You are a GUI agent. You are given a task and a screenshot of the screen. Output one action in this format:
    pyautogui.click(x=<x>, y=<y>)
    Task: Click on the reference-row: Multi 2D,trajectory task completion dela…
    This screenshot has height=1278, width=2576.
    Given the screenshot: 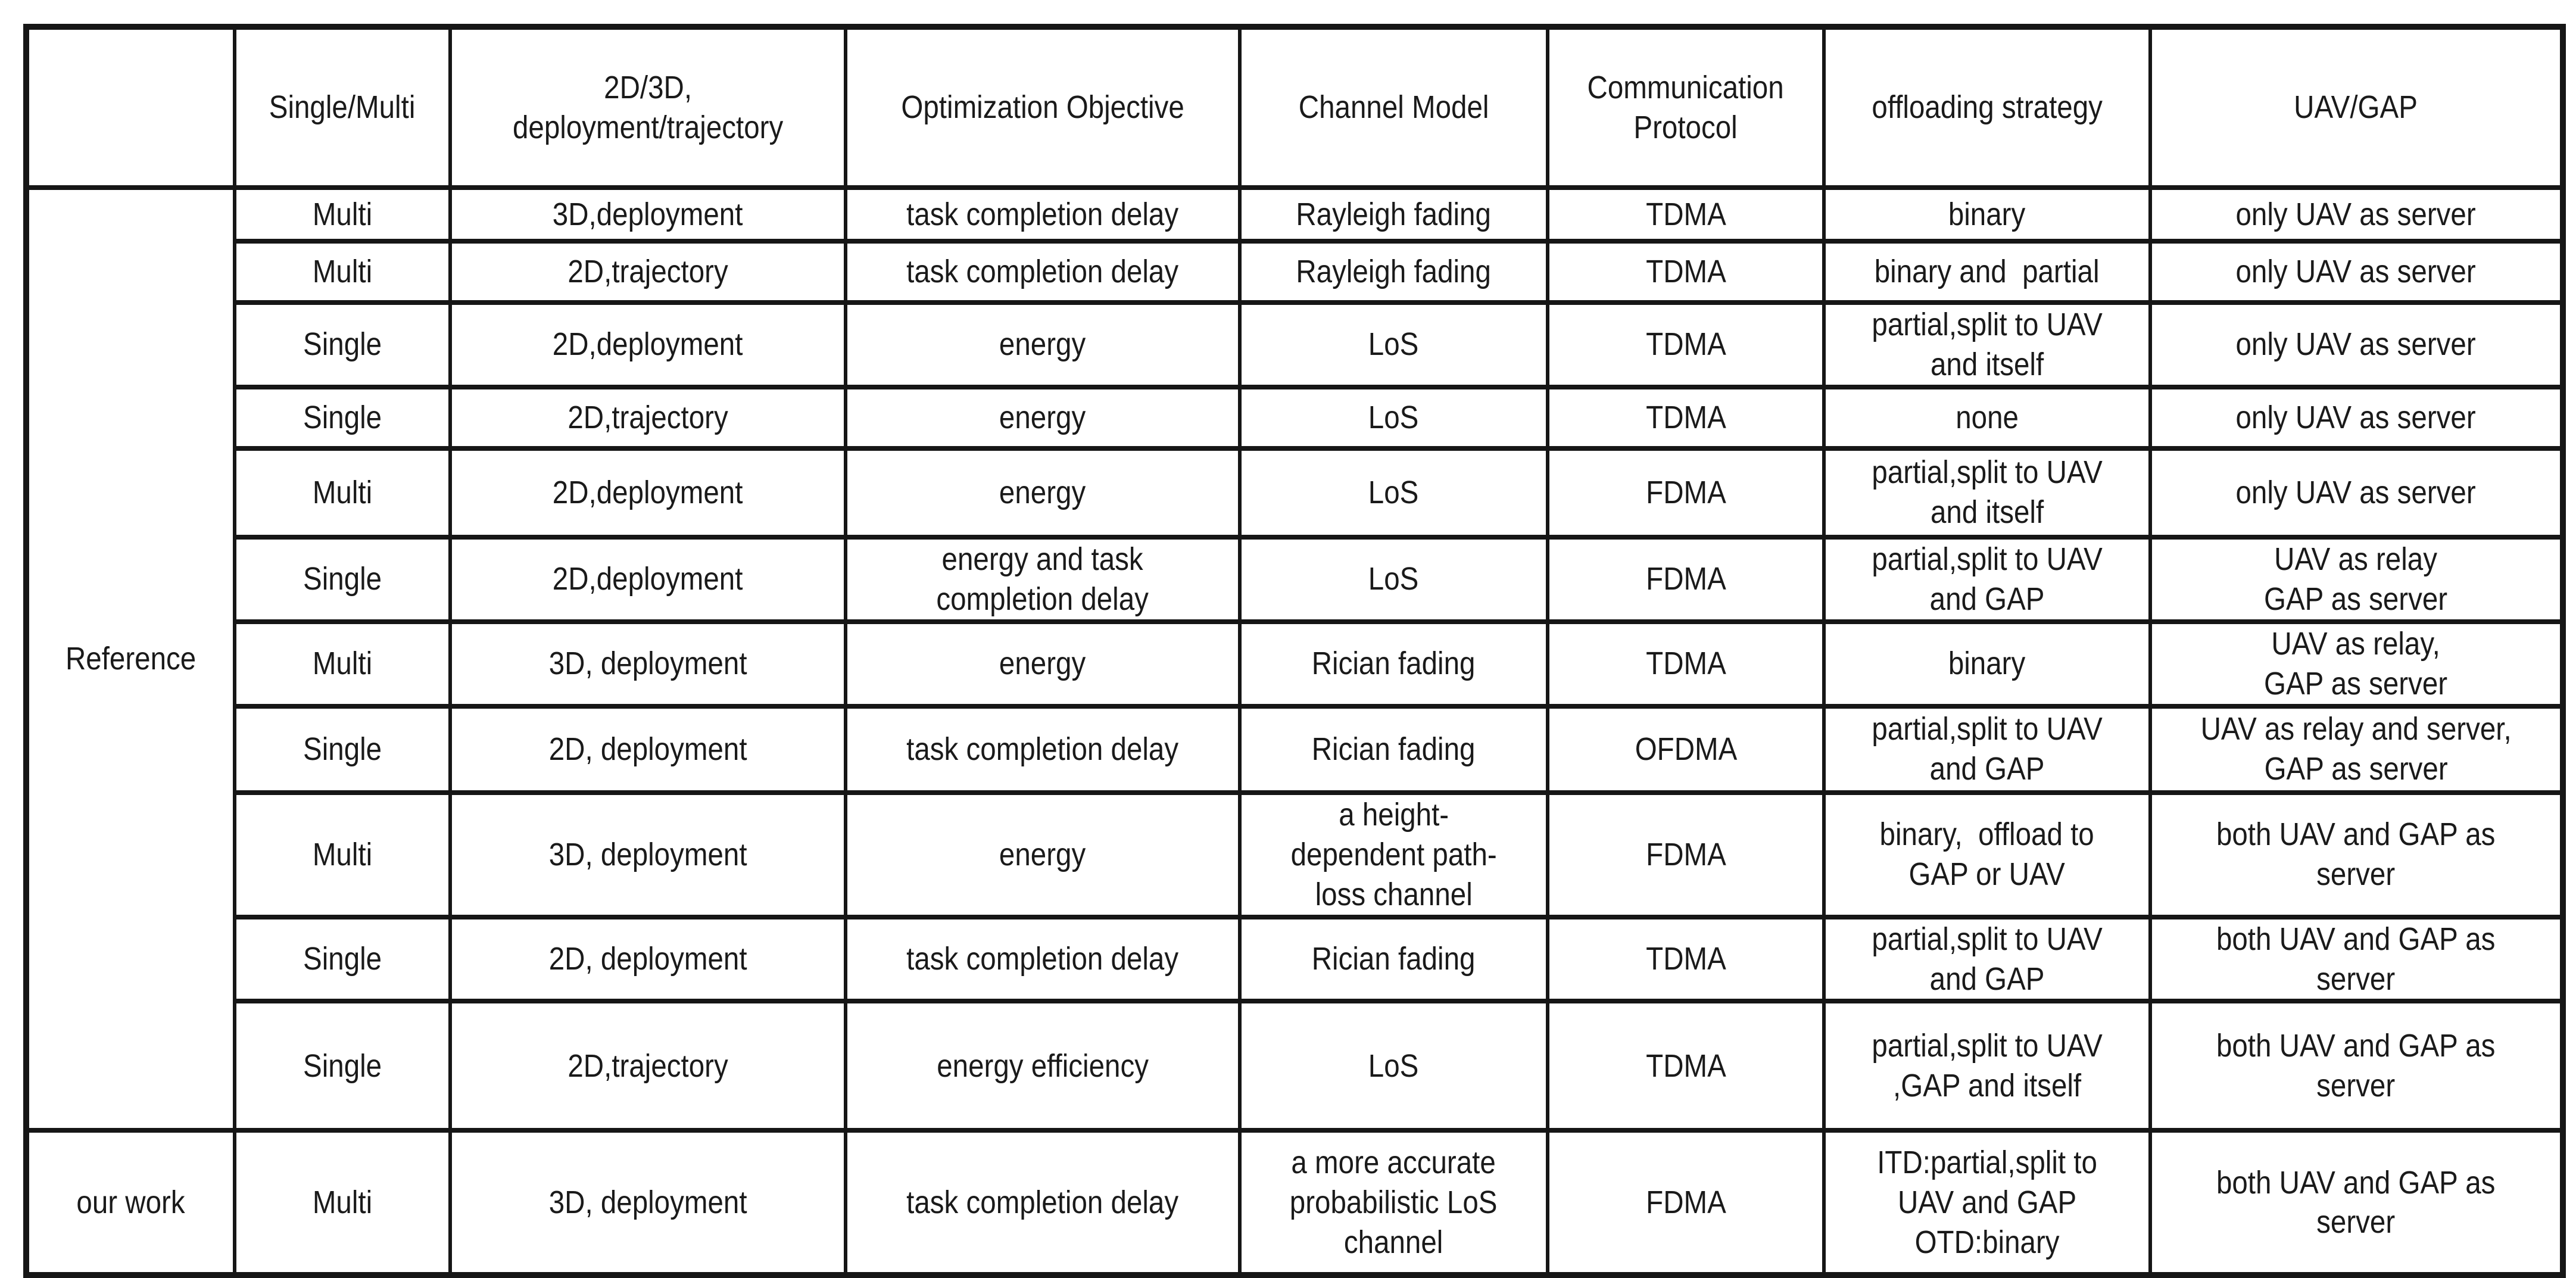 What is the action you would take?
    pyautogui.click(x=1295, y=272)
    